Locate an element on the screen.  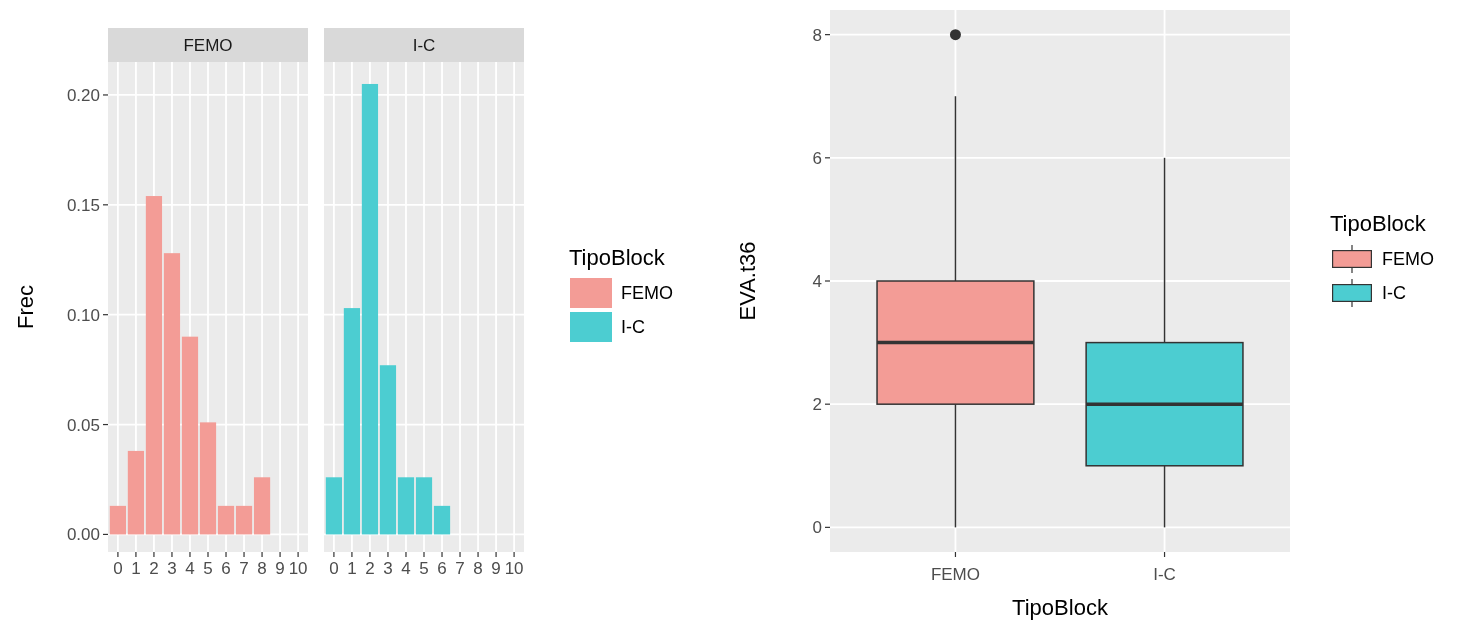
y-tick-label: 6 is located at coordinates (817, 158).